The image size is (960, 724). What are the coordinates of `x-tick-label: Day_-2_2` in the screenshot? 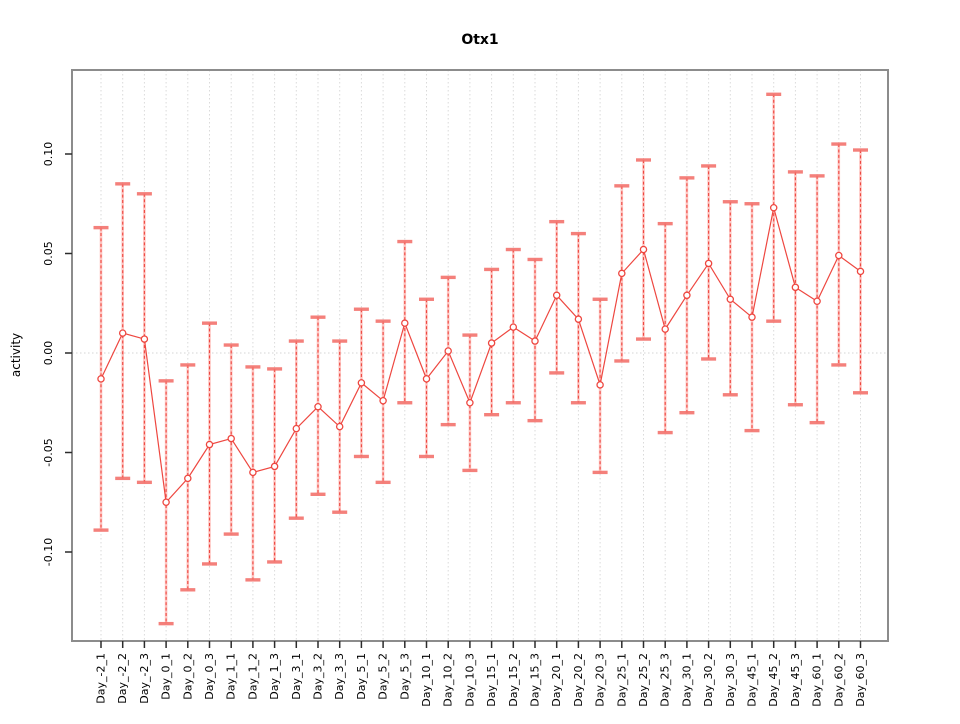 It's located at (122, 678).